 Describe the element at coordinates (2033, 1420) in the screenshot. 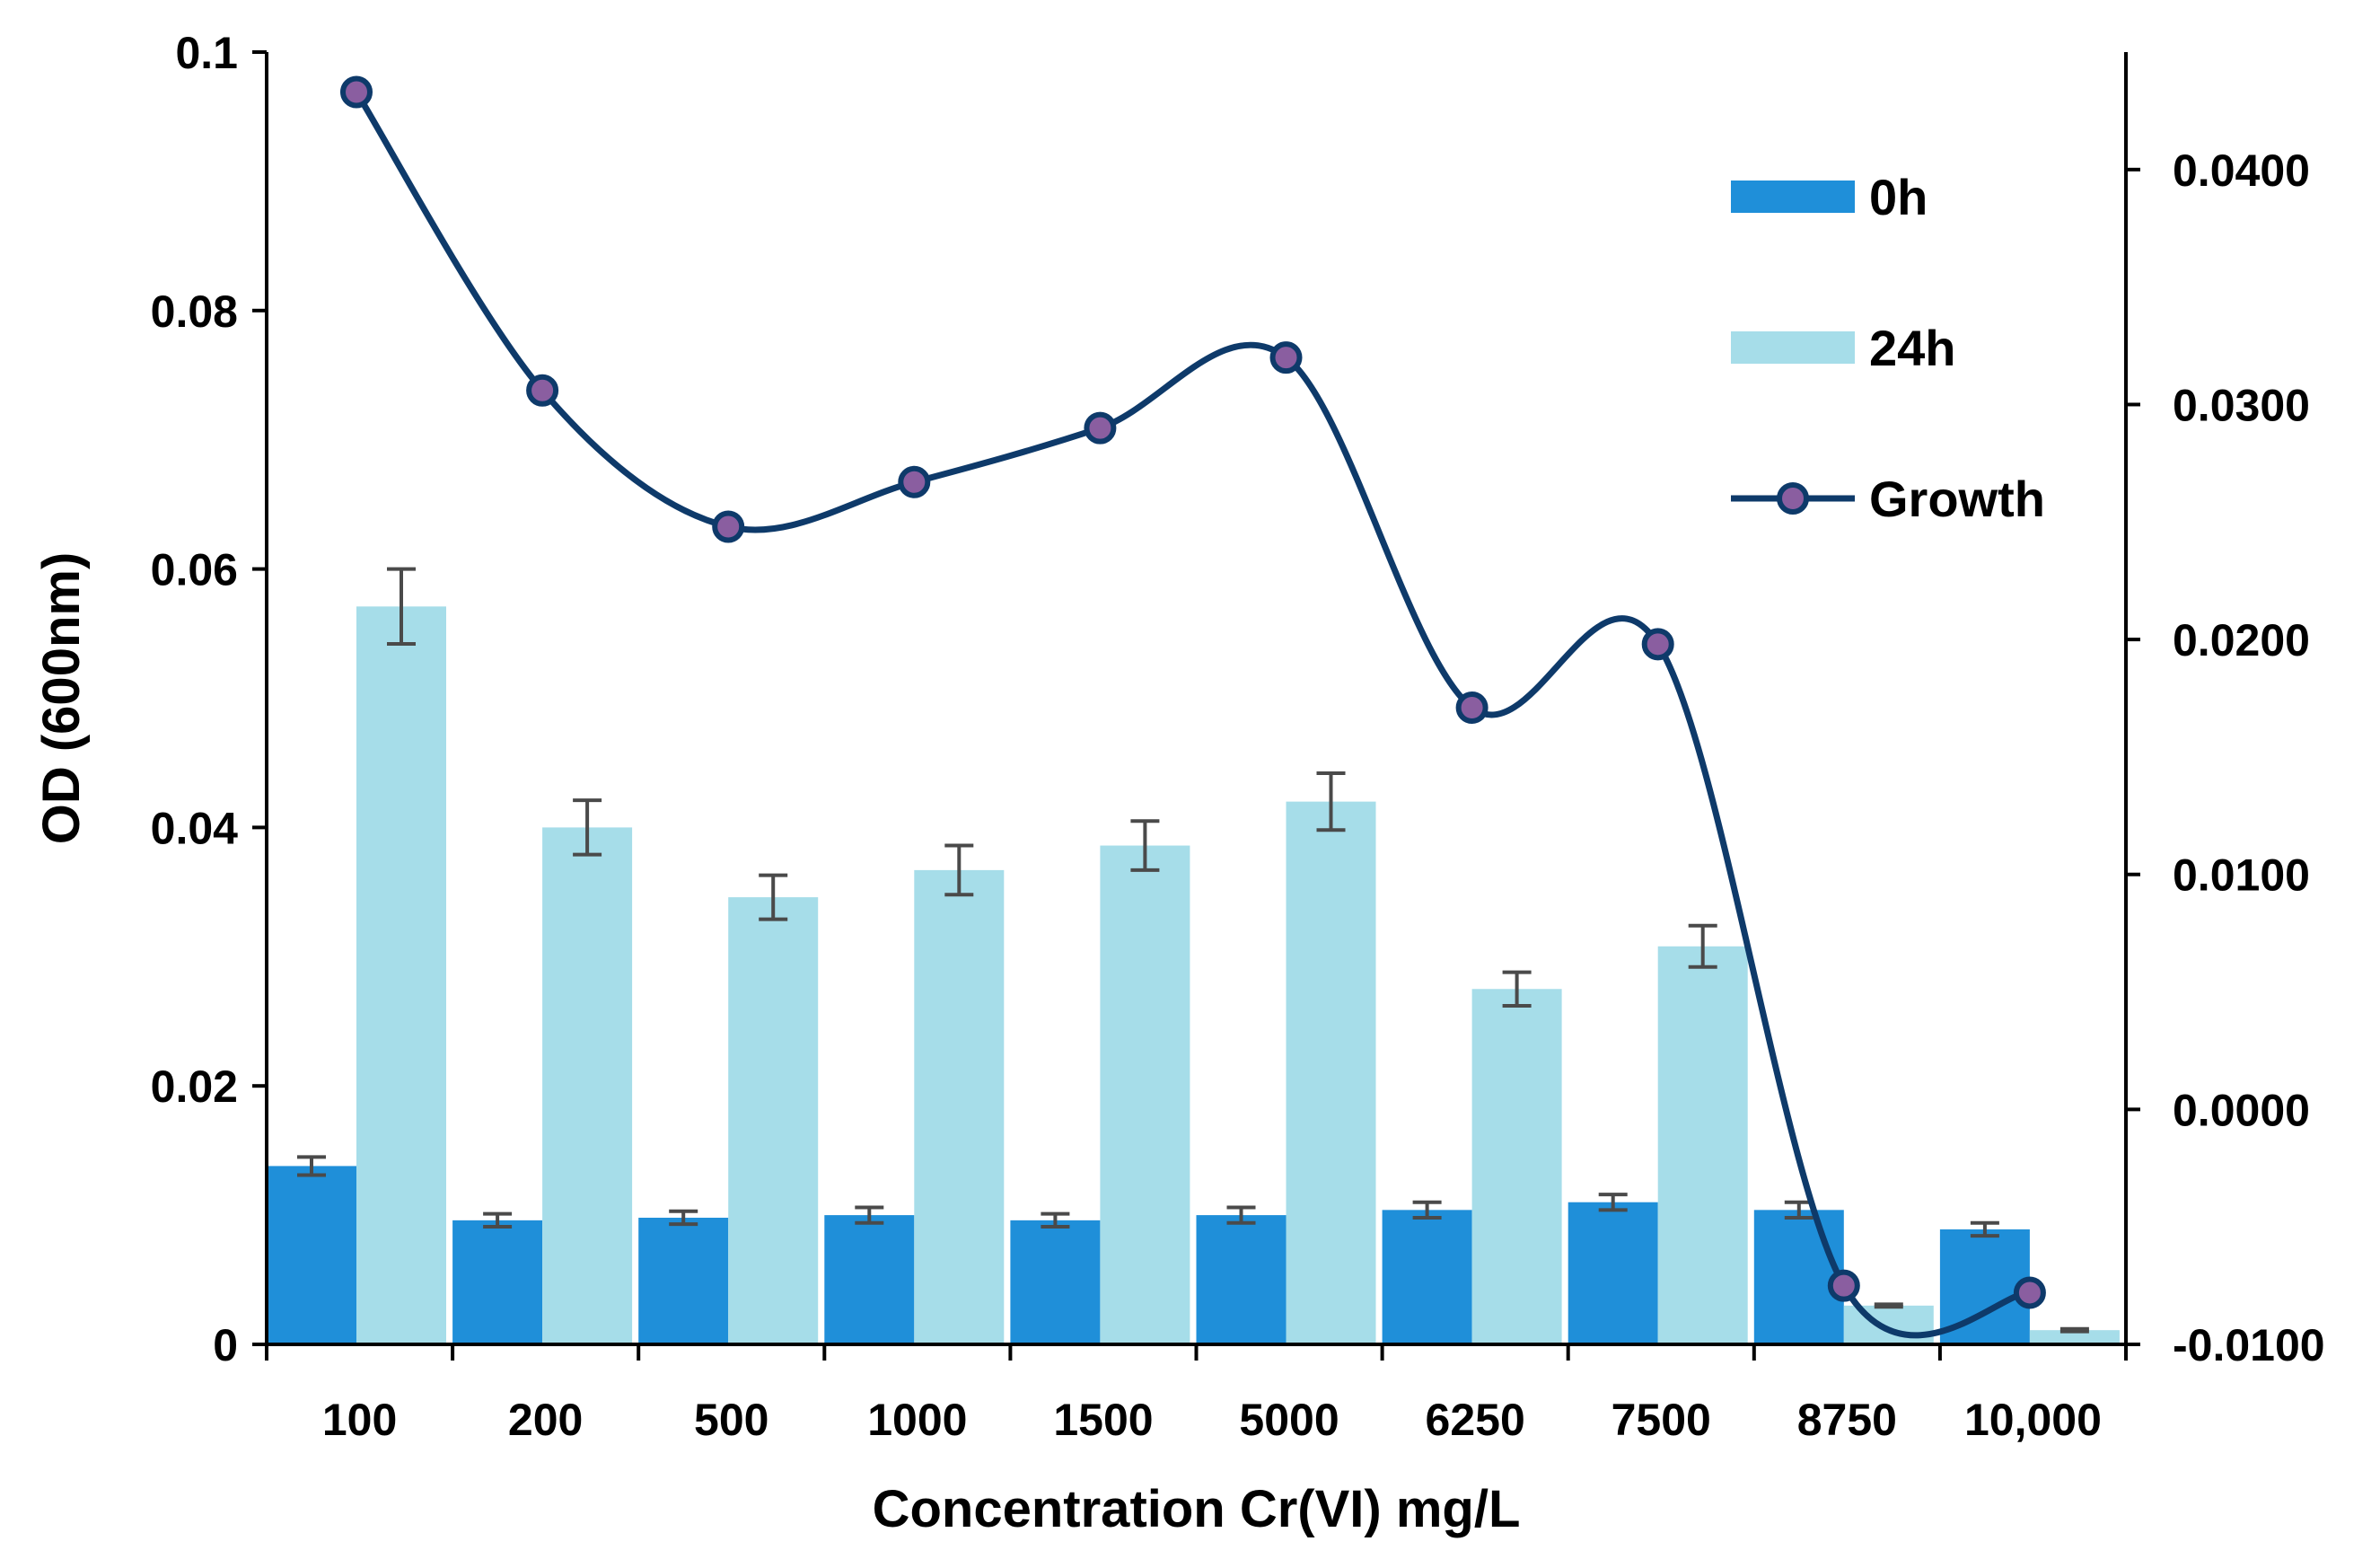

I see `x-tick-label: 10,000` at that location.